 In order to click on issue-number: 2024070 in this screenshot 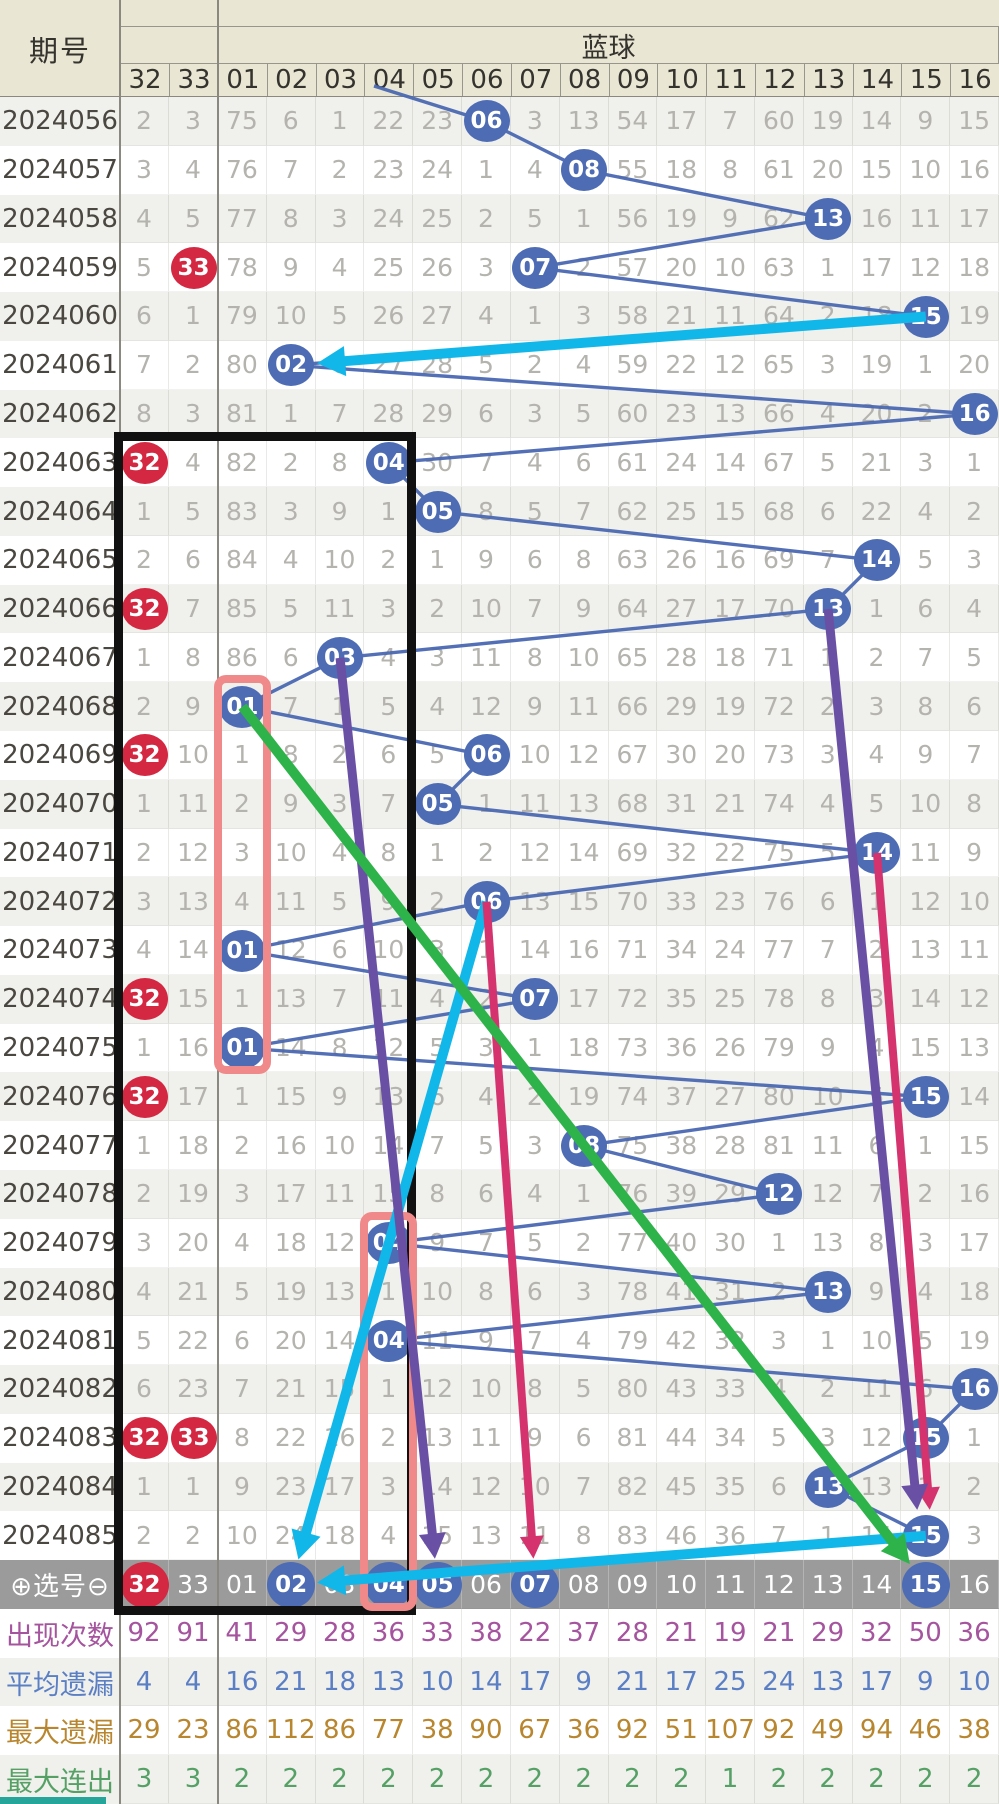, I will do `click(60, 804)`.